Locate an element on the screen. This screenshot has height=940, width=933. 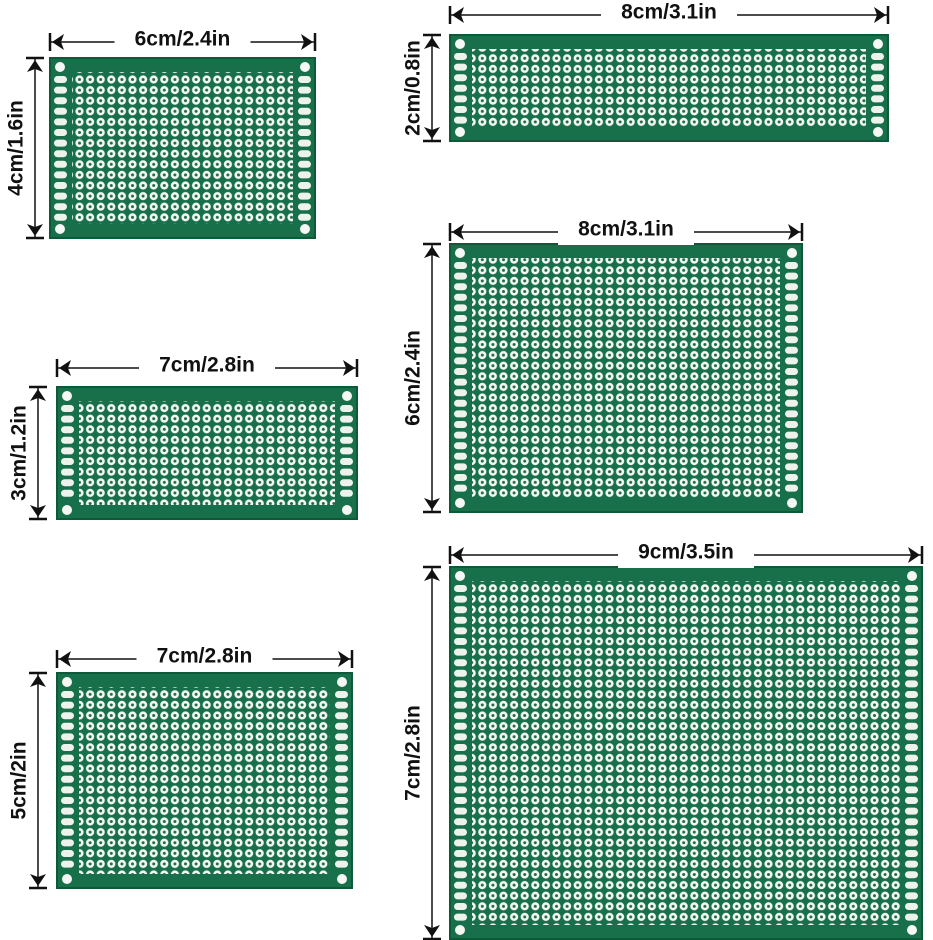
pcb-board: 7cm/2.8in 3cm/1.2in is located at coordinates (183, 437).